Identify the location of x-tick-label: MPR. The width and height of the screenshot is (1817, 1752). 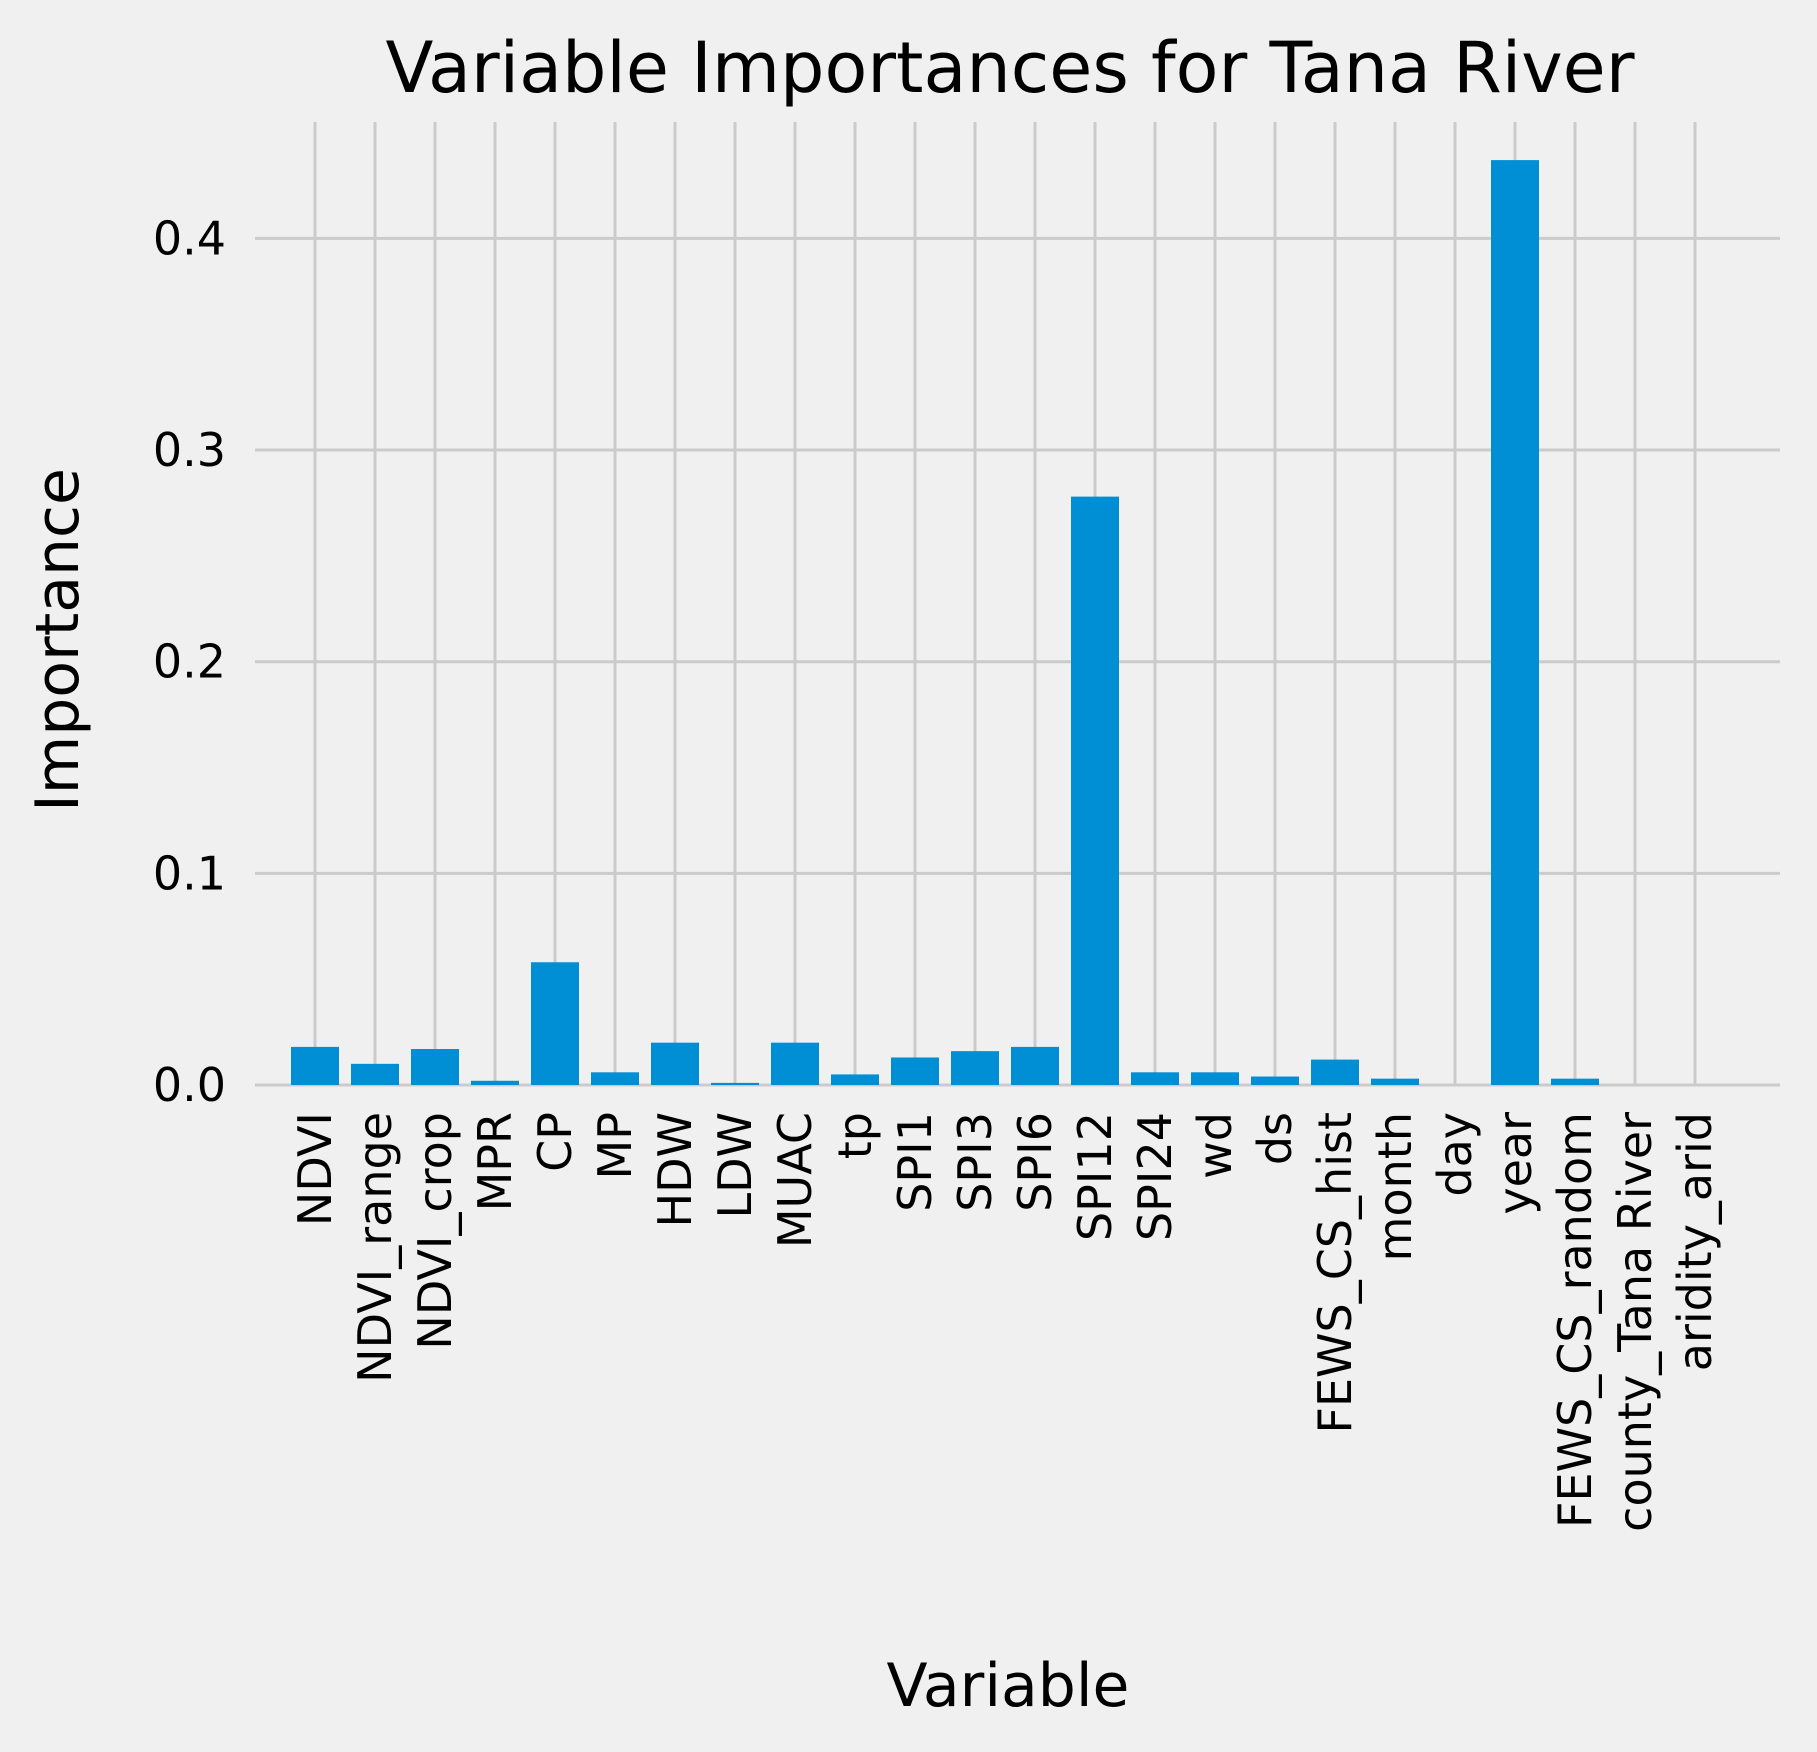
(495, 1161).